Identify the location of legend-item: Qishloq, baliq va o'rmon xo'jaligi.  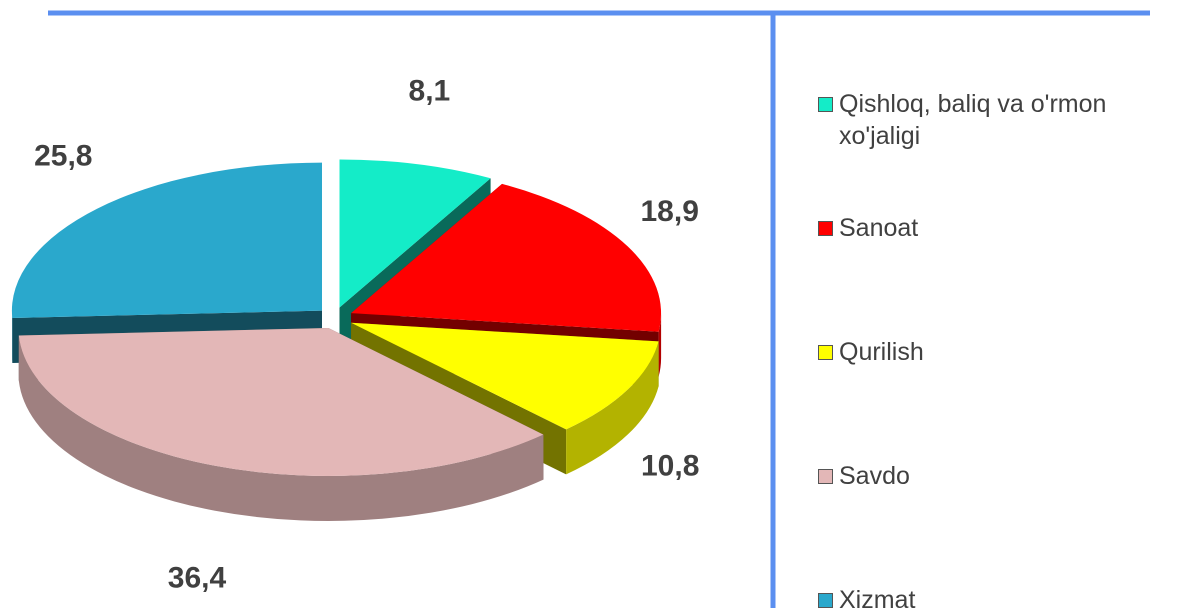
(998, 120).